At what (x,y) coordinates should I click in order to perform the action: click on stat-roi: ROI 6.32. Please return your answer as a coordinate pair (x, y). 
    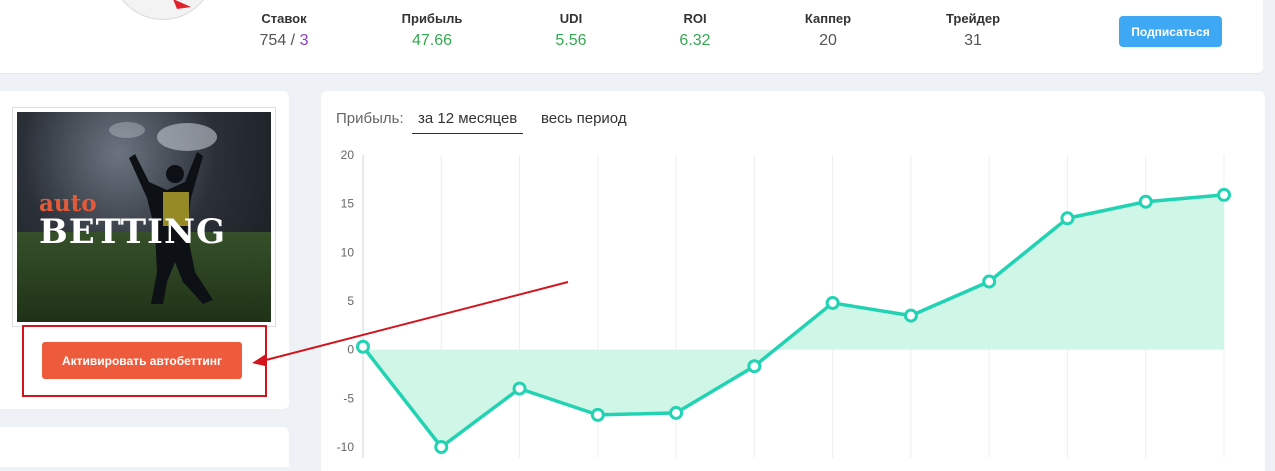
    Looking at the image, I should click on (695, 31).